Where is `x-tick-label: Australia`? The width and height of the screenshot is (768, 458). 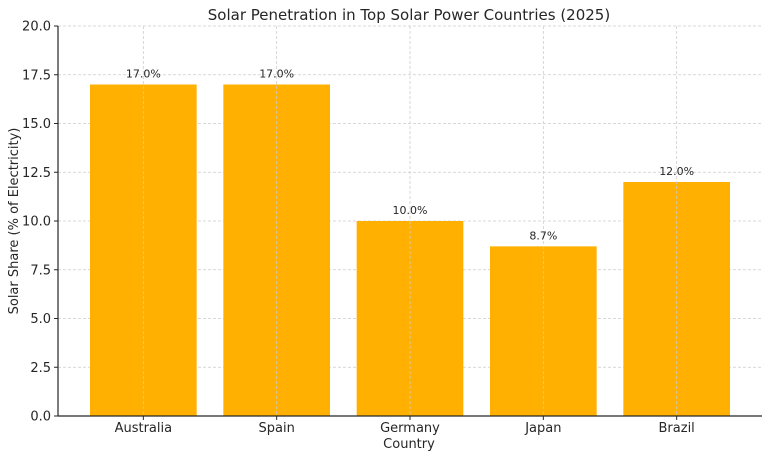
x-tick-label: Australia is located at coordinates (144, 428).